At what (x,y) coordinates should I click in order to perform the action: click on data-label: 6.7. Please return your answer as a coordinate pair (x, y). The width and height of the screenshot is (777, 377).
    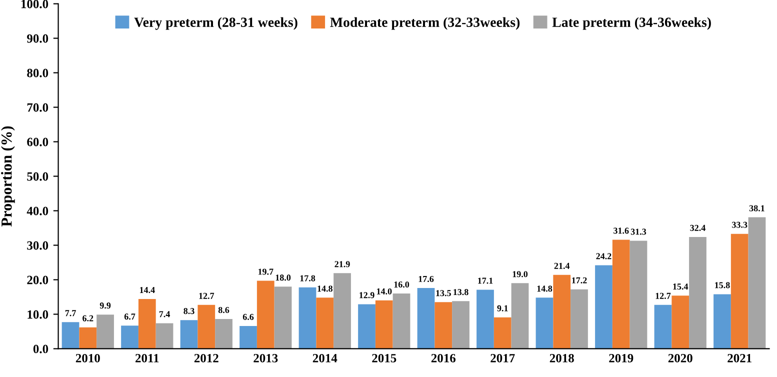
    Looking at the image, I should click on (130, 317).